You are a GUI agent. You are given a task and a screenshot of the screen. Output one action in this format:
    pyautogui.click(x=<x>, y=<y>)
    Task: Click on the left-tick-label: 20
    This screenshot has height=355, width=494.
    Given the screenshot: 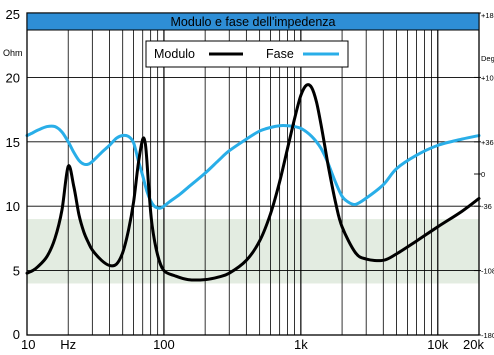 What is the action you would take?
    pyautogui.click(x=13, y=77)
    